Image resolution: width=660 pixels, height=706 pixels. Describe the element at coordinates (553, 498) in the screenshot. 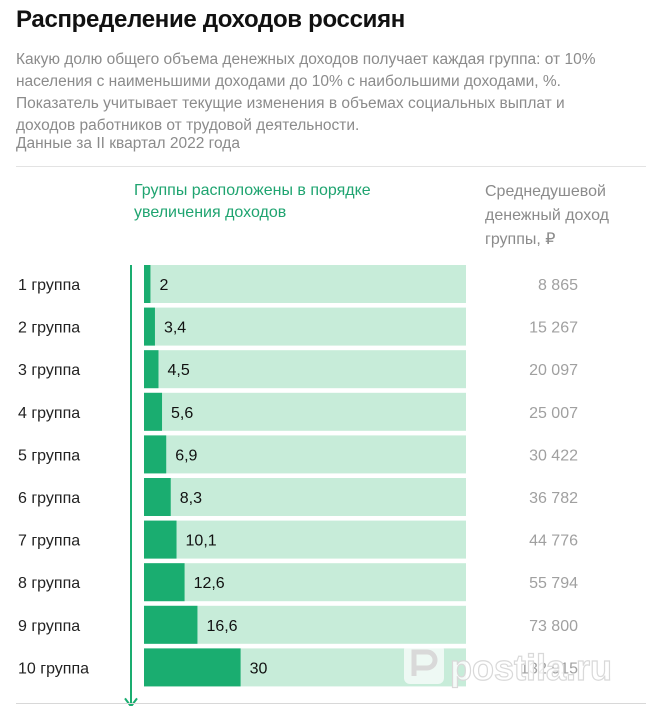

I see `income-label: 36 782` at that location.